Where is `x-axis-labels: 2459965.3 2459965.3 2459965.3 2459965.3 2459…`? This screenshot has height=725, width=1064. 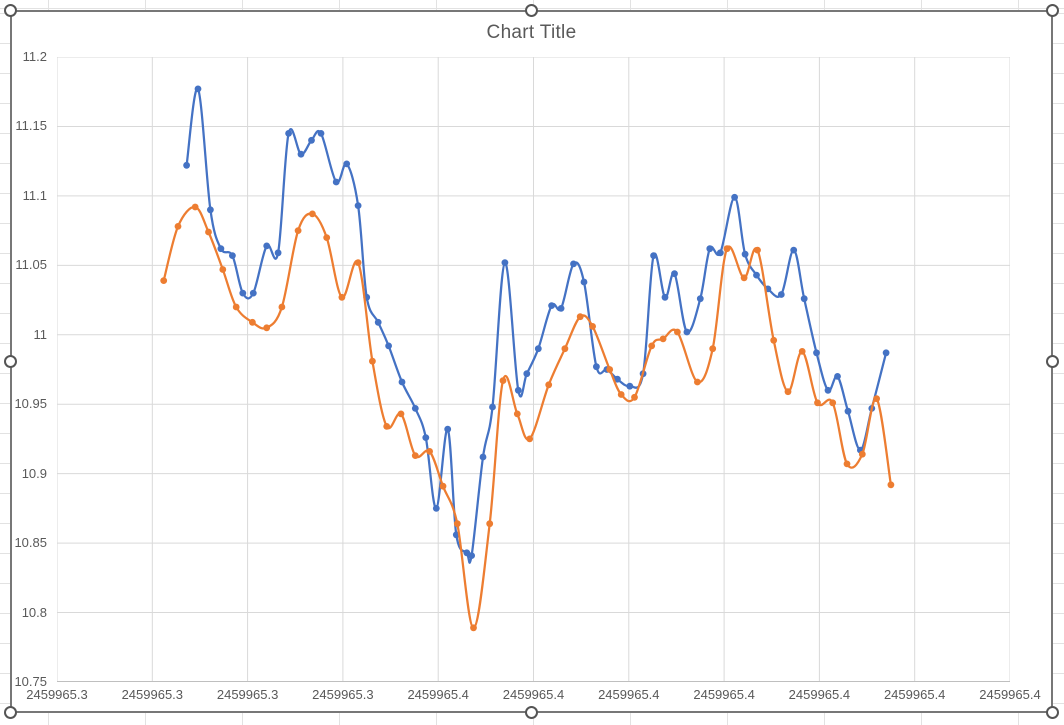
x-axis-labels: 2459965.3 2459965.3 2459965.3 2459965.3 2459… is located at coordinates (533, 696).